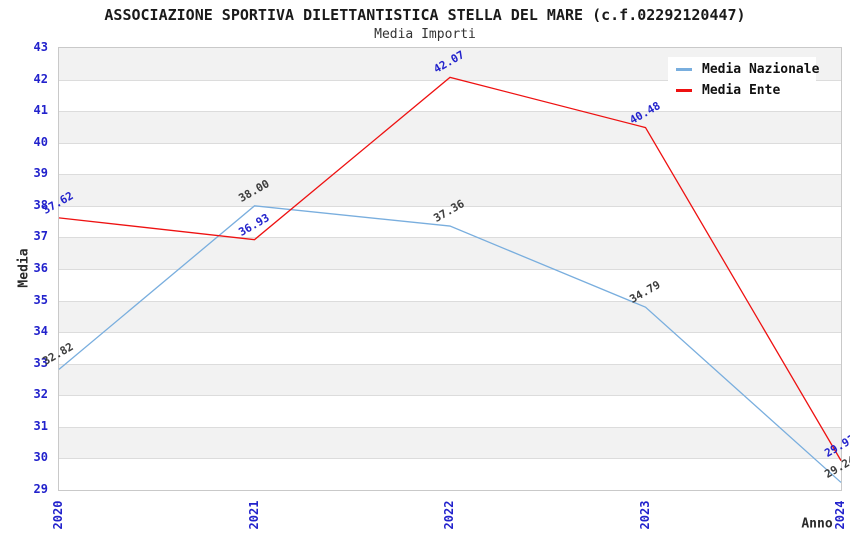 The width and height of the screenshot is (850, 550). I want to click on y-tick-label: 30, so click(40, 457).